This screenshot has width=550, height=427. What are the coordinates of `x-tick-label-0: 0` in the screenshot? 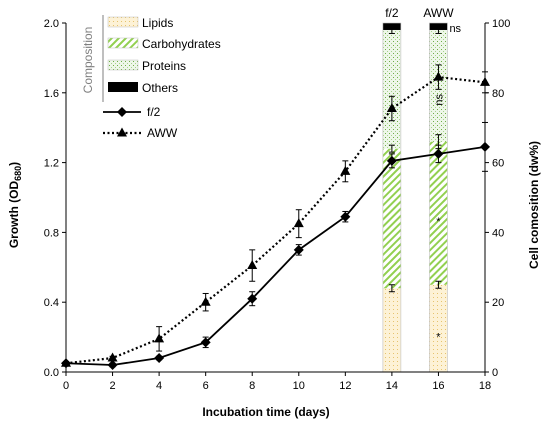 It's located at (66, 386).